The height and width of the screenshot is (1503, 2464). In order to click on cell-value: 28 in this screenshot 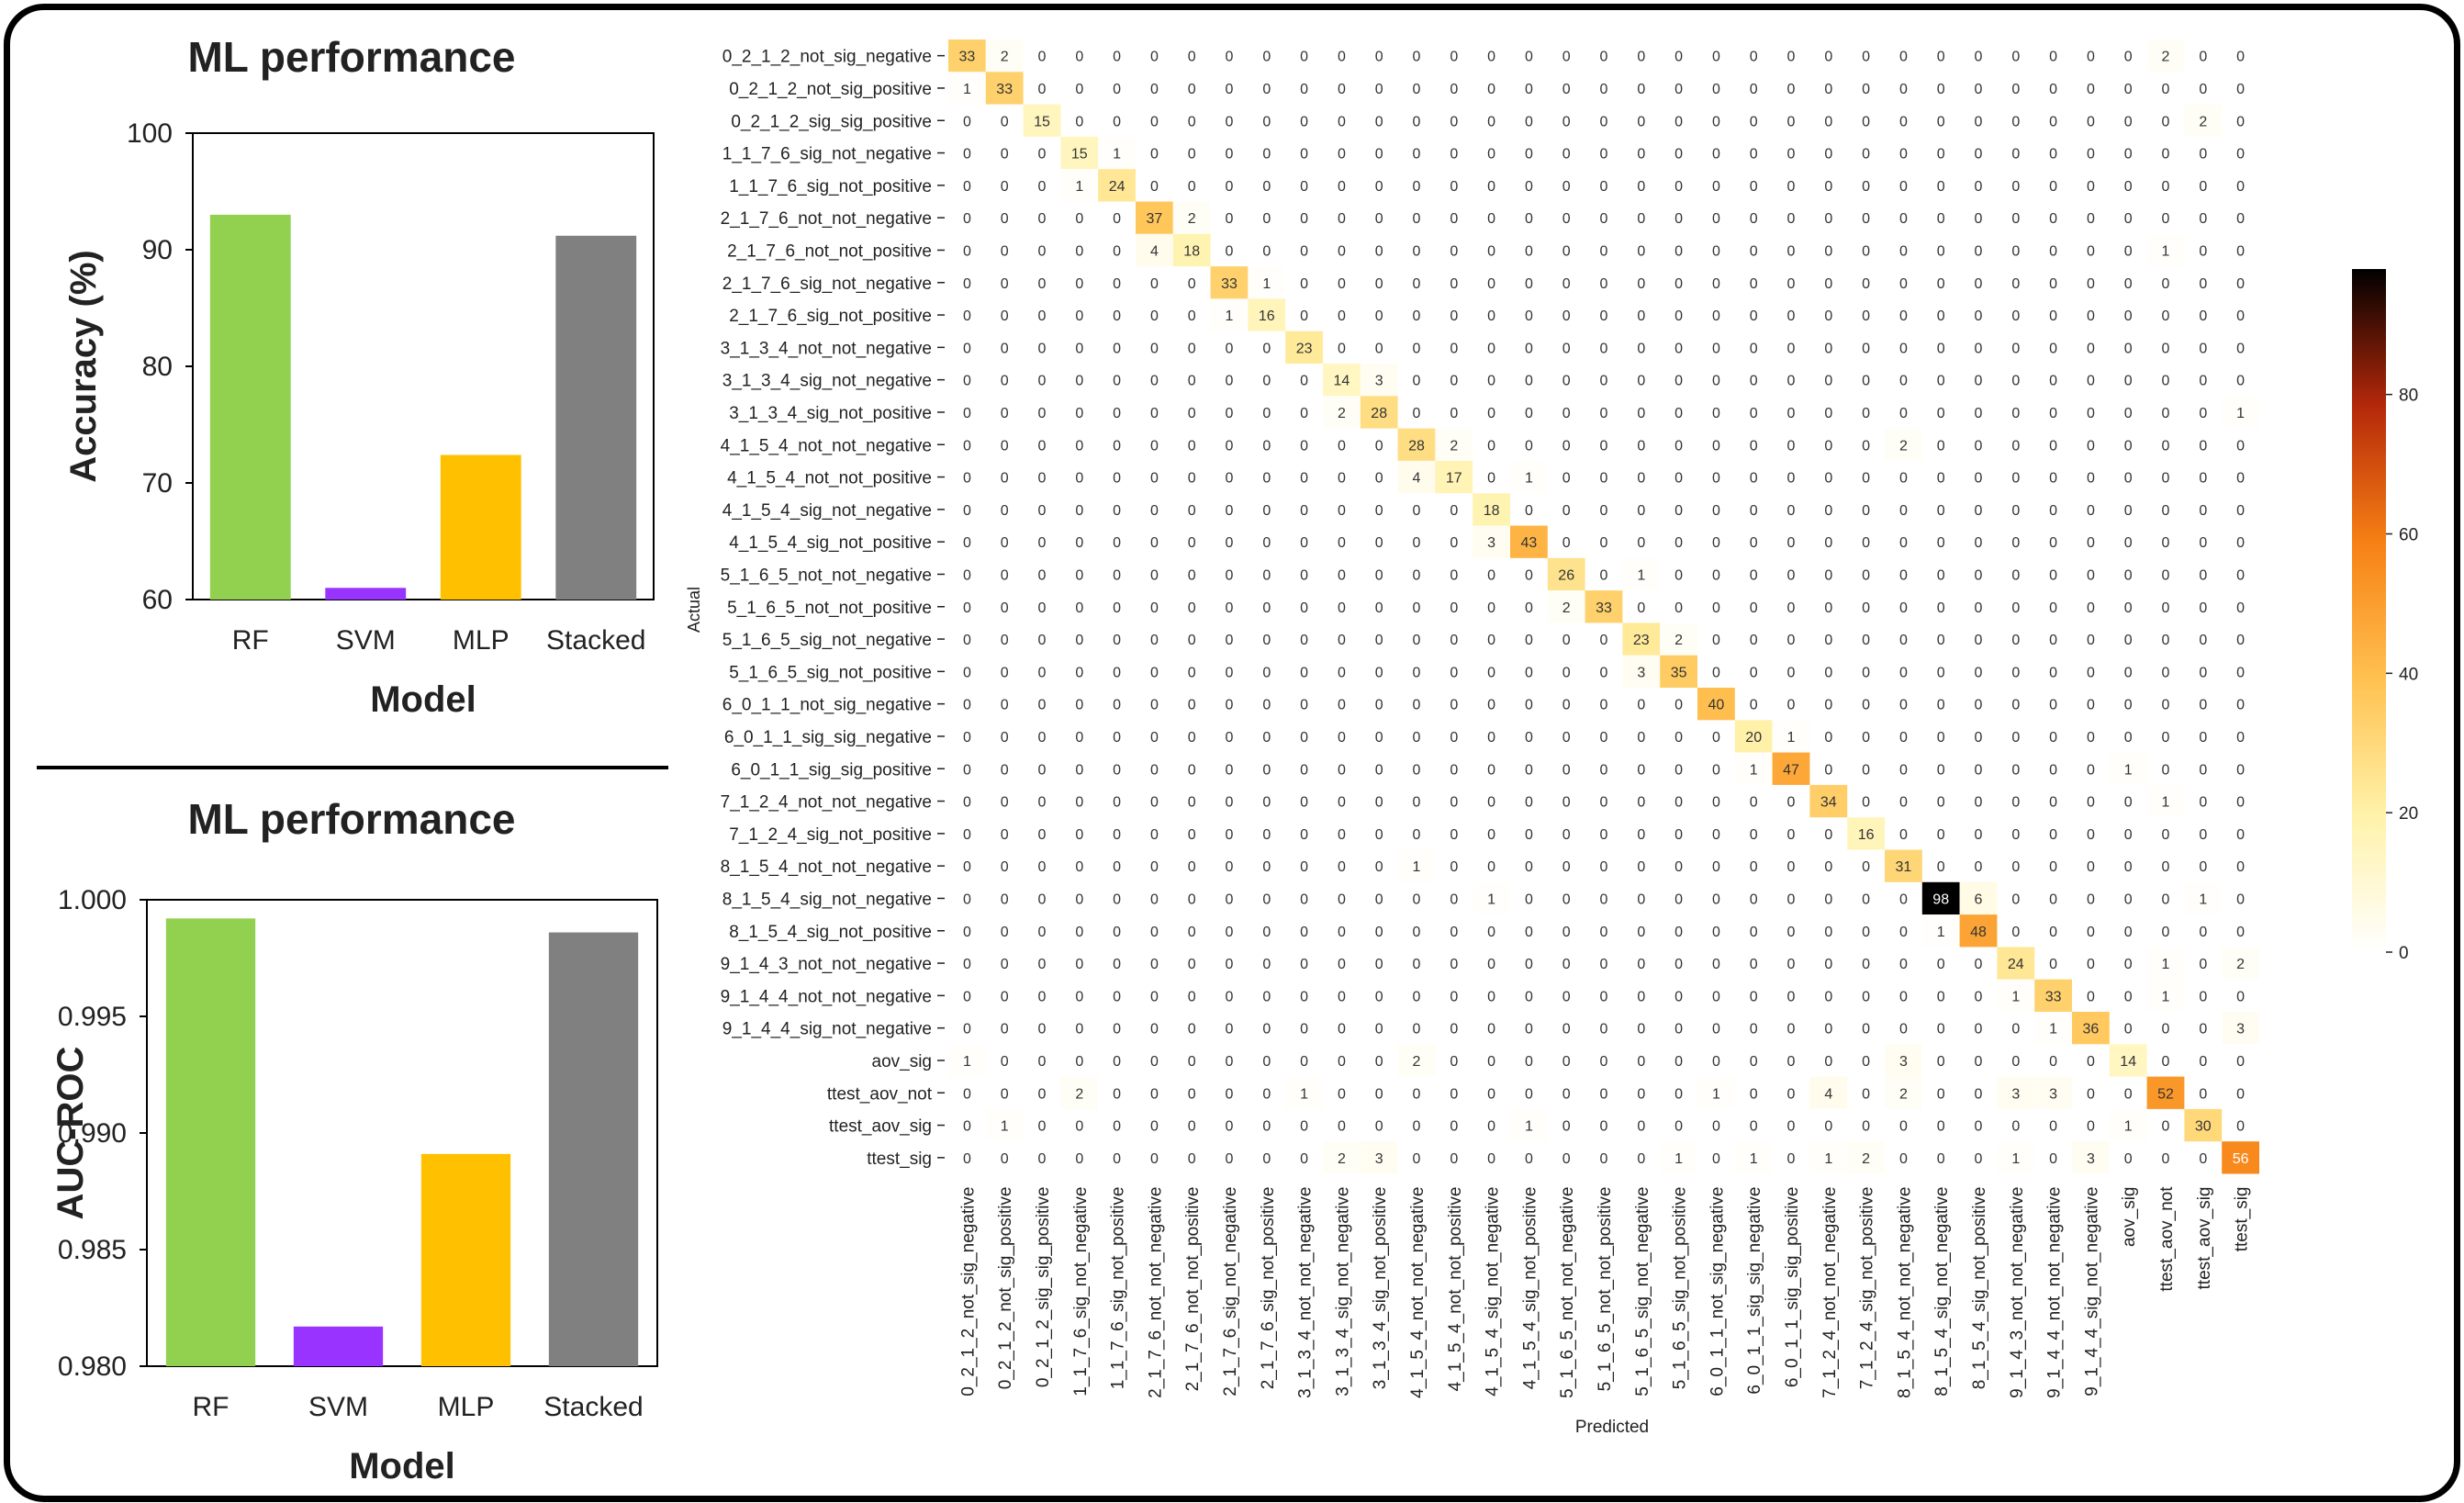, I will do `click(1379, 413)`.